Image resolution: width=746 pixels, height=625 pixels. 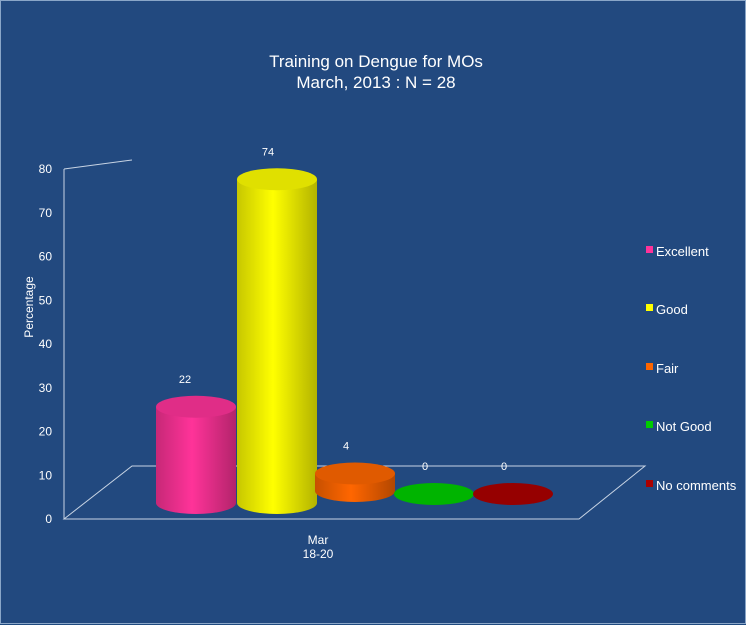 I want to click on legend-item: Excellent, so click(x=677, y=251).